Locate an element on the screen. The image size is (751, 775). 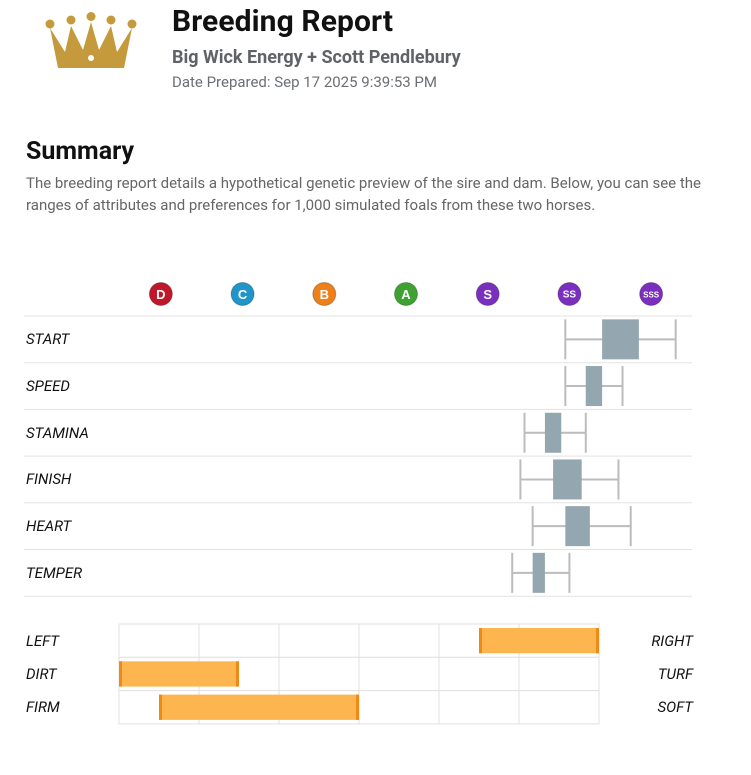
preference-bar-firm-soft is located at coordinates (259, 707).